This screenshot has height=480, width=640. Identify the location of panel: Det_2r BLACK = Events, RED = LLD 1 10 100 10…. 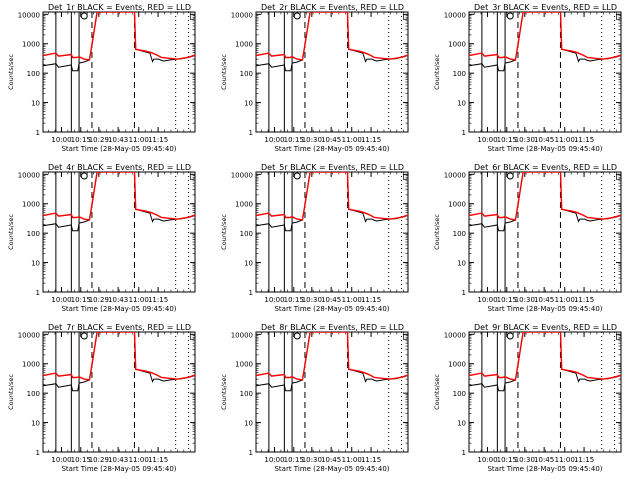
(314, 78).